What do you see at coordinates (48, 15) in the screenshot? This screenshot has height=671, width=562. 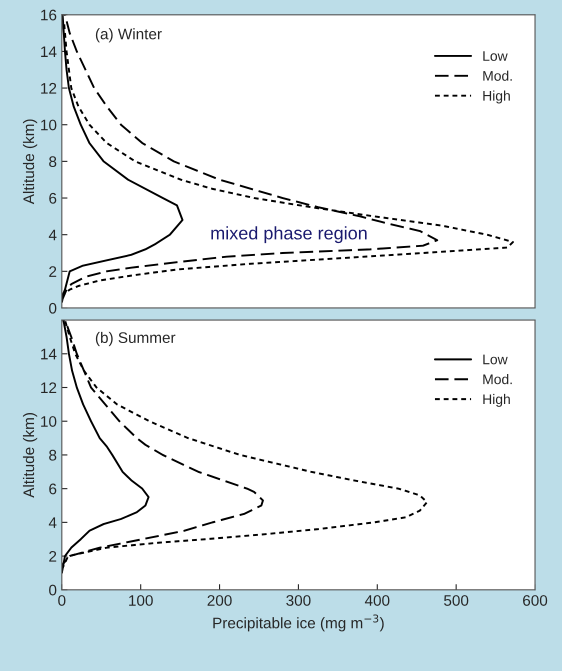 I see `y-tick-label: 16` at bounding box center [48, 15].